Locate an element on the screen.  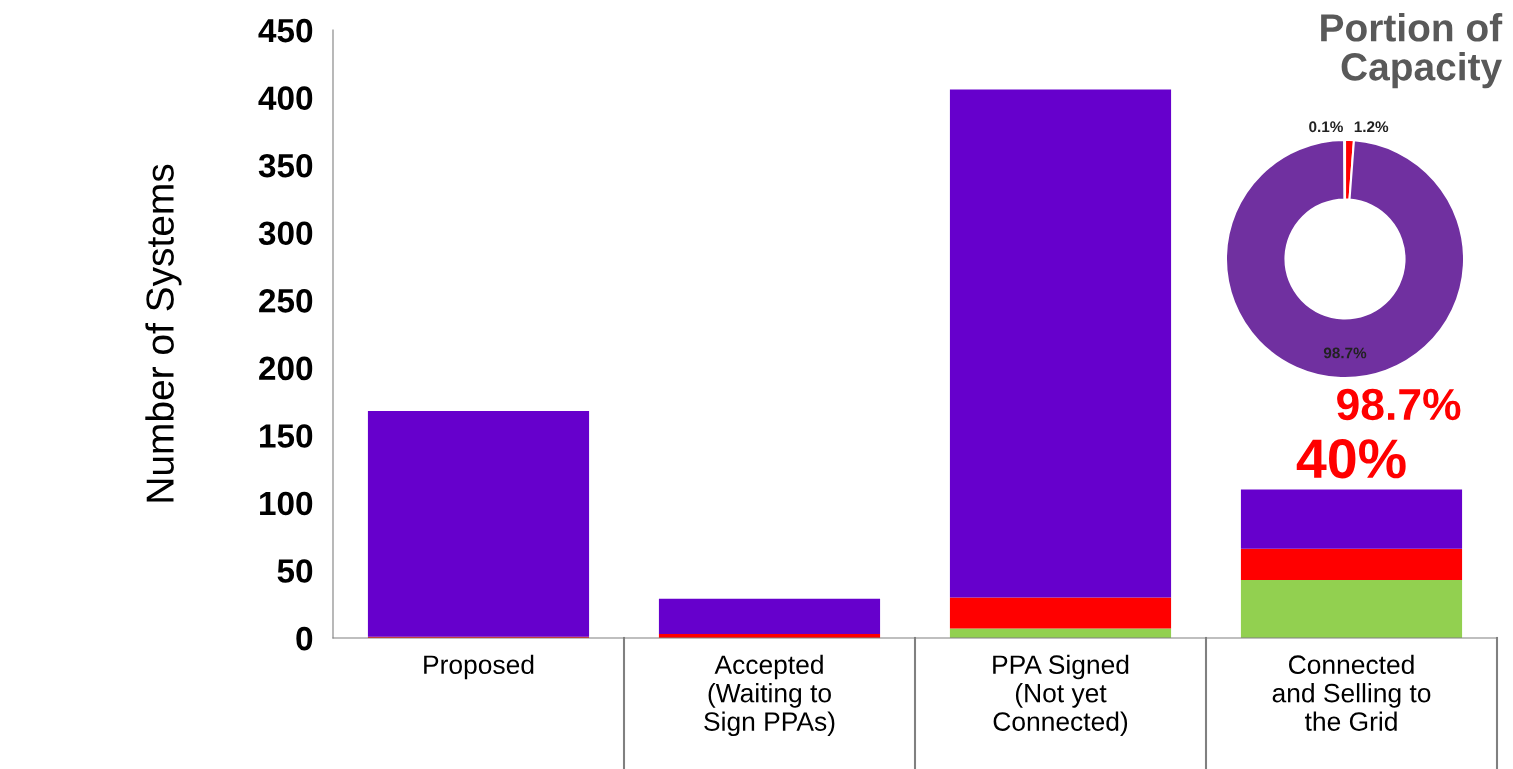
data-label: 1.2% is located at coordinates (1371, 127).